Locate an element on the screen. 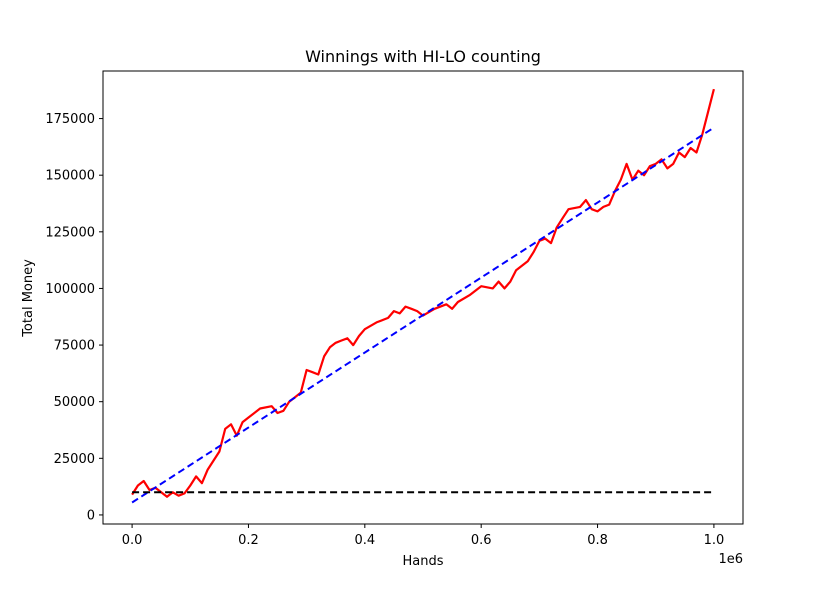 The width and height of the screenshot is (825, 589). y-axis-label: Total Money is located at coordinates (28, 298).